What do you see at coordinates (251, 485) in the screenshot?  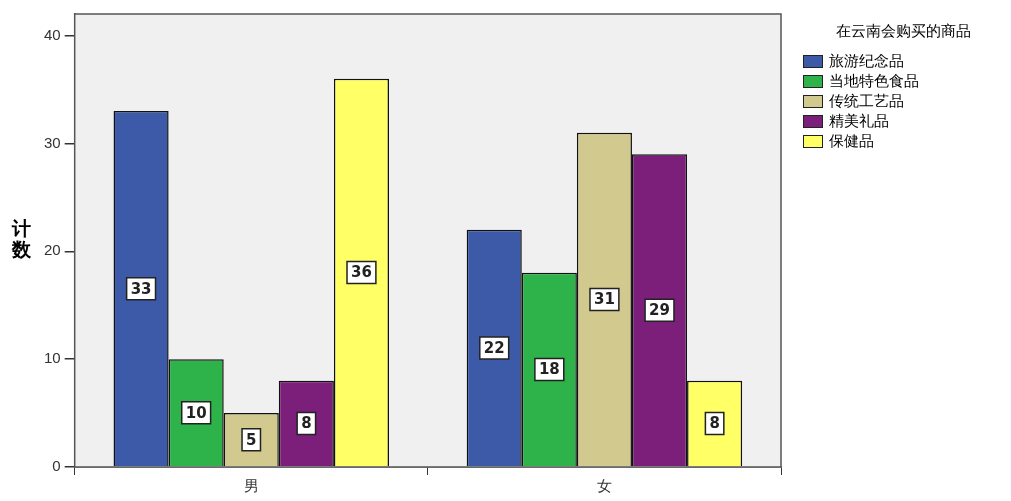 I see `x-tick-label: 男` at bounding box center [251, 485].